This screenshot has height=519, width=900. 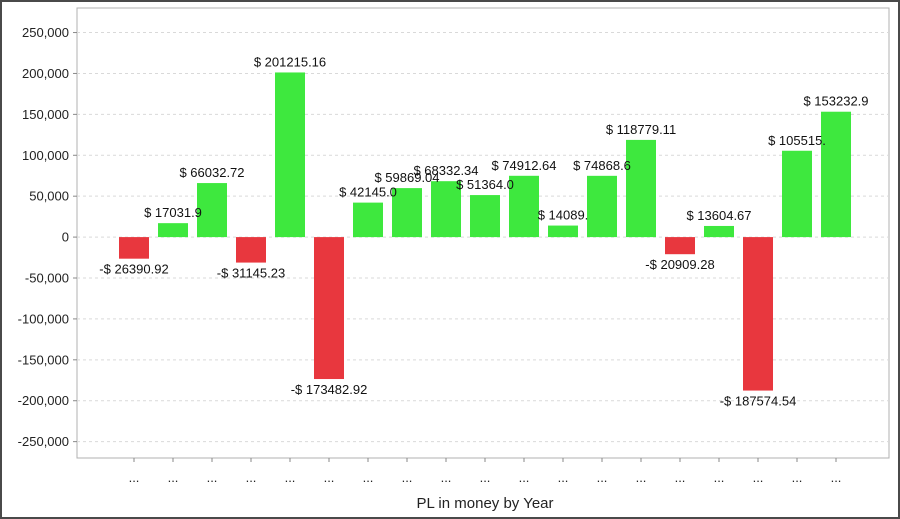 I want to click on data-label: $ 42145.0, so click(x=368, y=192).